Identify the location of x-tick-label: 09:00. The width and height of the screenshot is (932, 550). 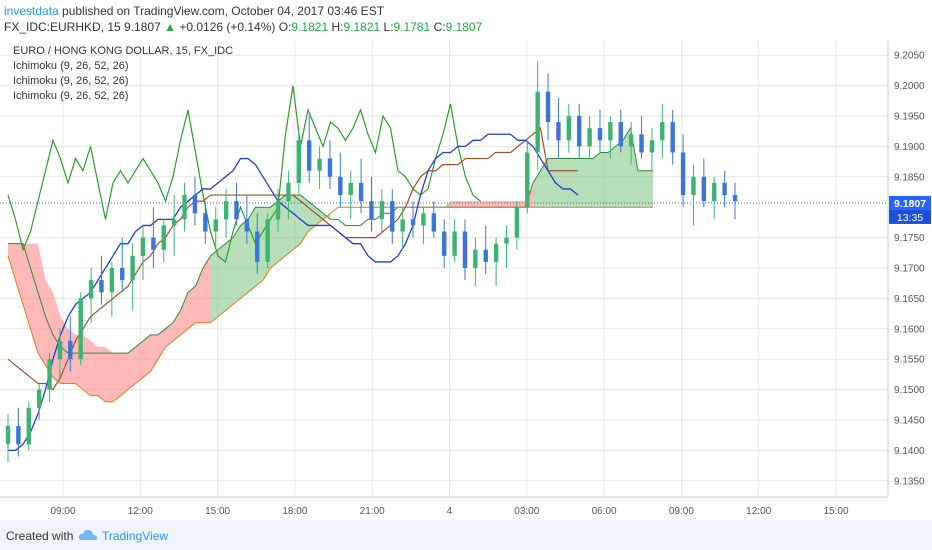
(681, 511).